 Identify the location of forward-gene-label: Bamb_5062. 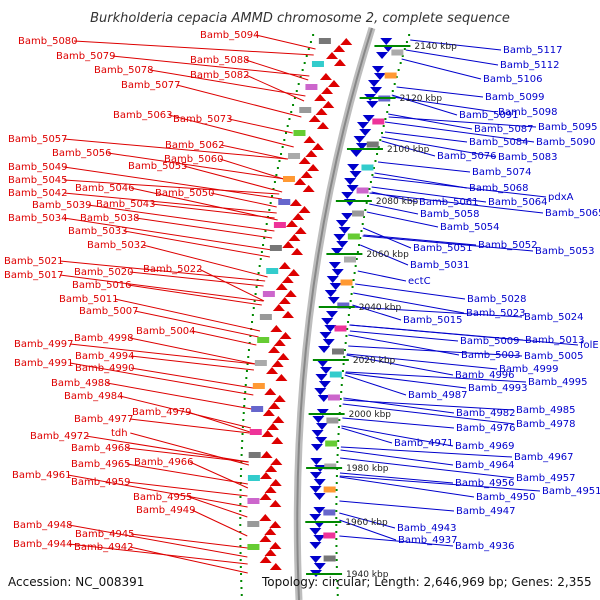
(195, 145).